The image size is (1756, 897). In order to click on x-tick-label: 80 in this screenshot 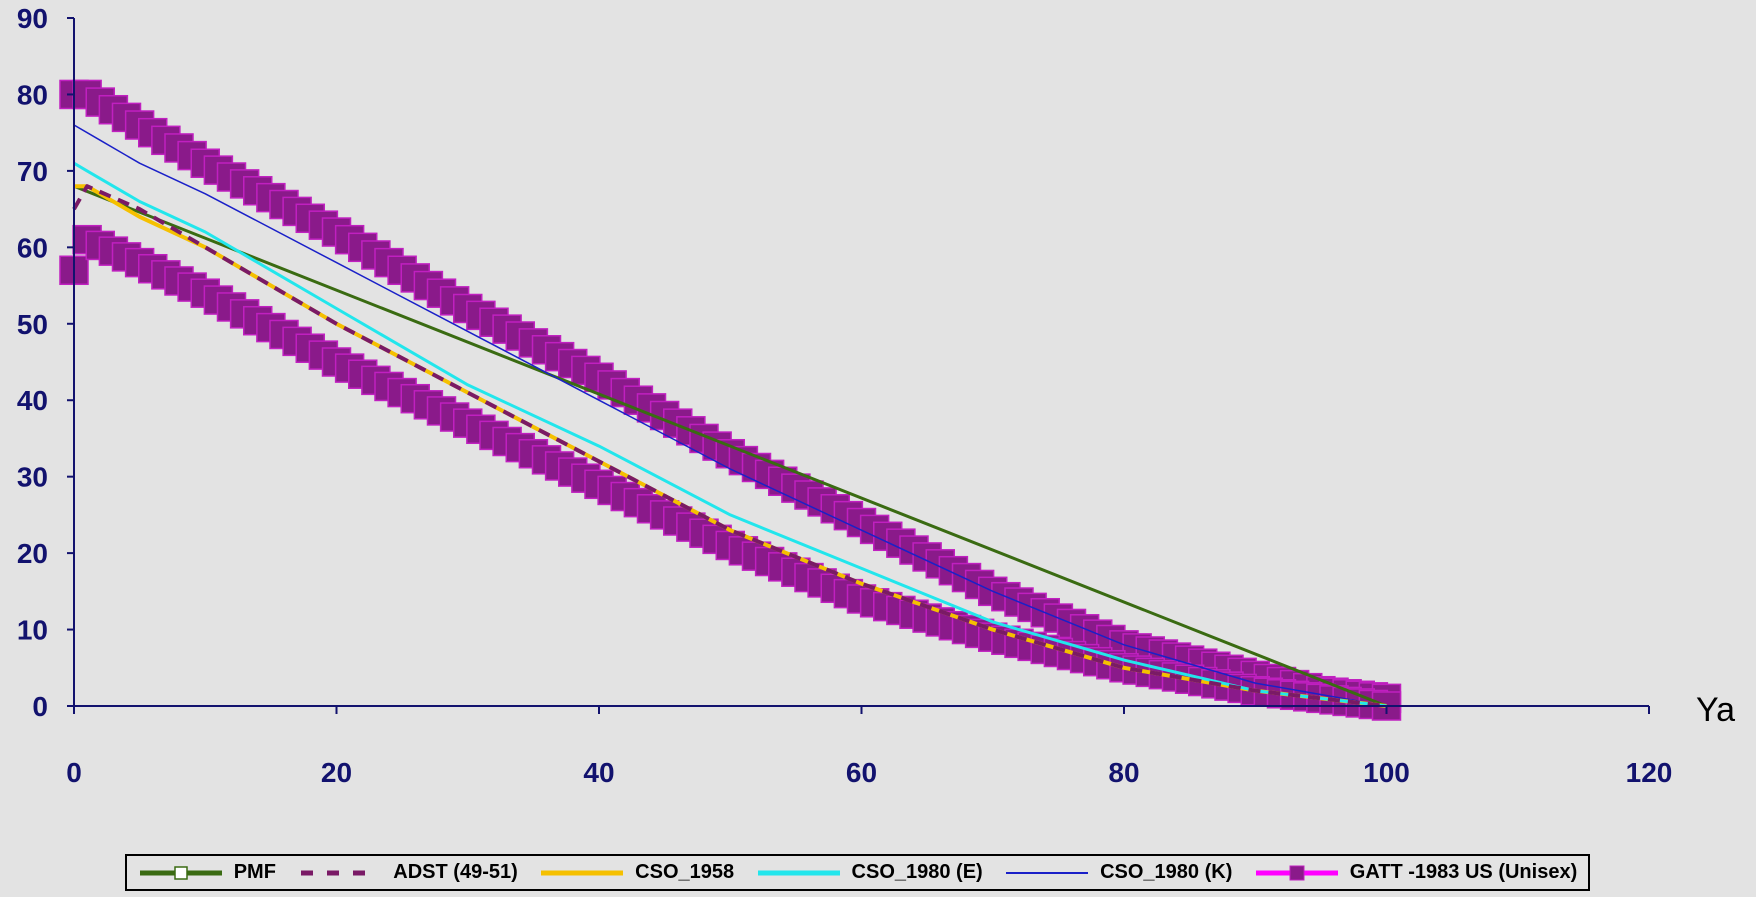, I will do `click(1123, 772)`.